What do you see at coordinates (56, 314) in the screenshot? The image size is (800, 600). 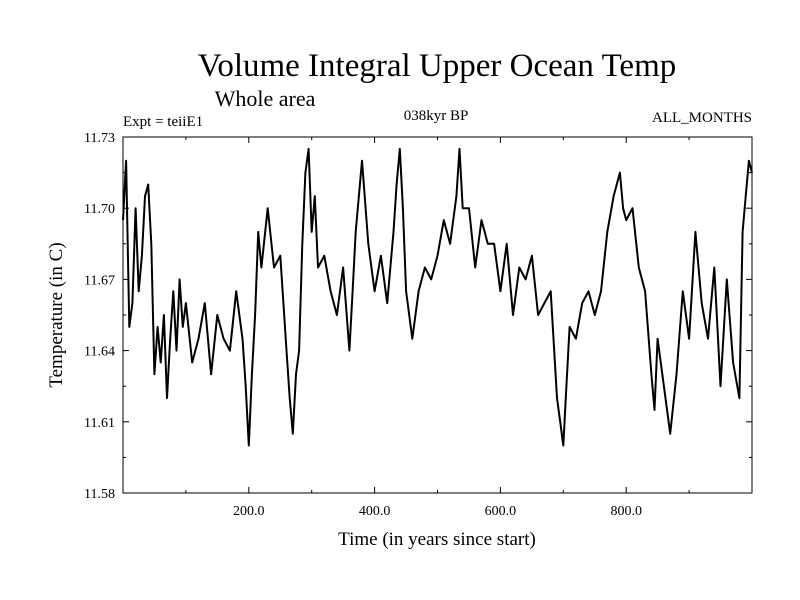 I see `y-axis-label: Temperature (in C)` at bounding box center [56, 314].